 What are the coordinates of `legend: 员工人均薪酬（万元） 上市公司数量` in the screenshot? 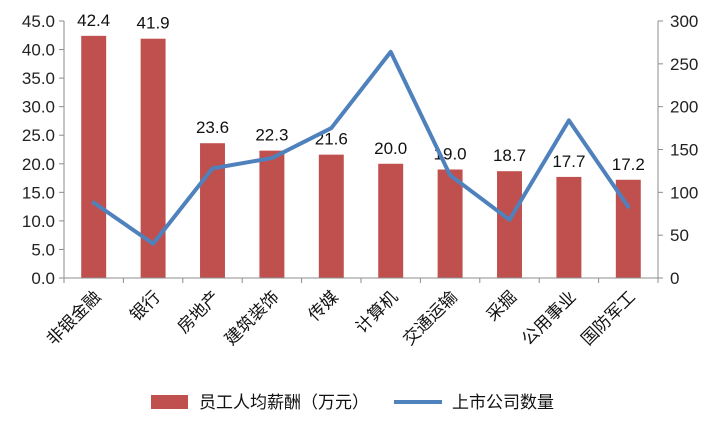 It's located at (352, 403).